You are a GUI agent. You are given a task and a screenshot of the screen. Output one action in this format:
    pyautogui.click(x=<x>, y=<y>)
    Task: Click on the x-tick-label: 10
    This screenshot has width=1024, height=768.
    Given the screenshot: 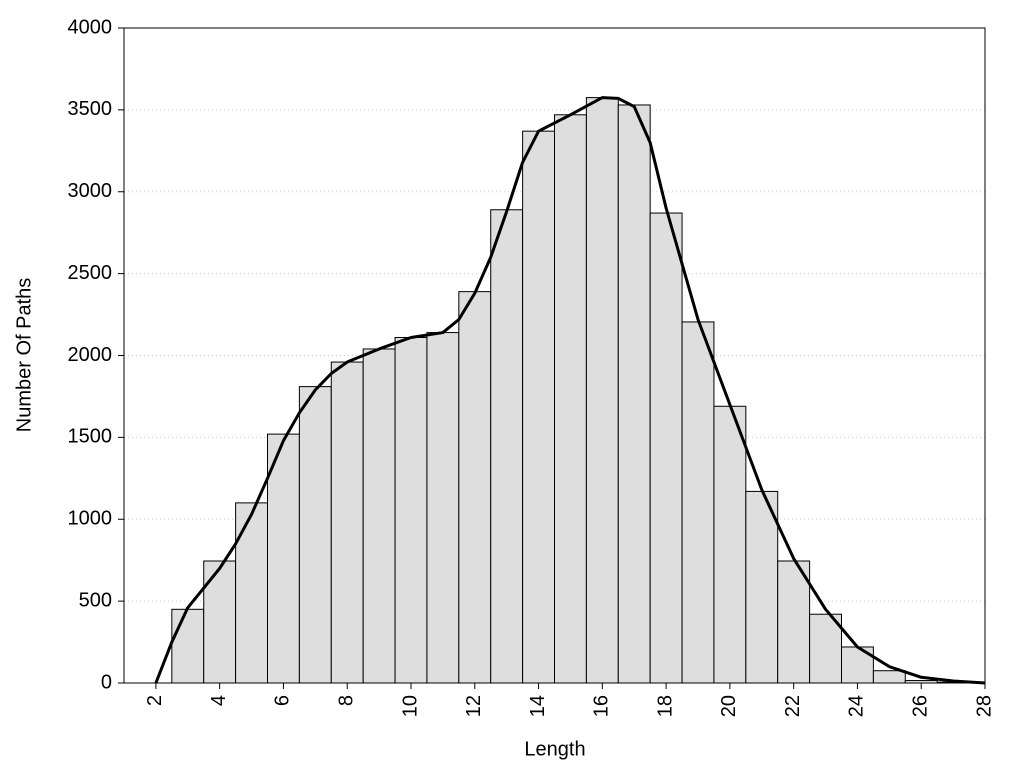 What is the action you would take?
    pyautogui.click(x=410, y=706)
    